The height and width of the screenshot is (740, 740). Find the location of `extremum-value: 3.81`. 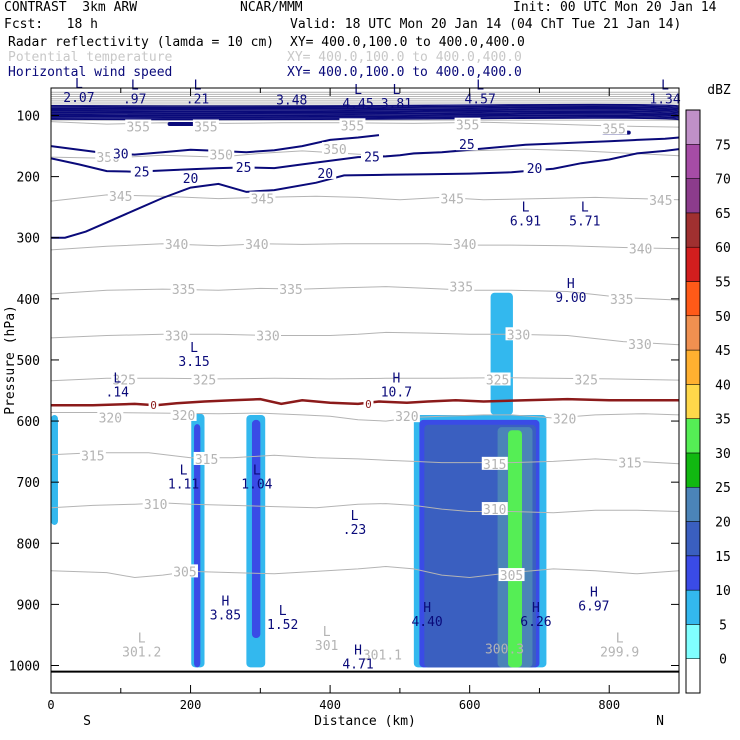

extremum-value: 3.81 is located at coordinates (396, 104).